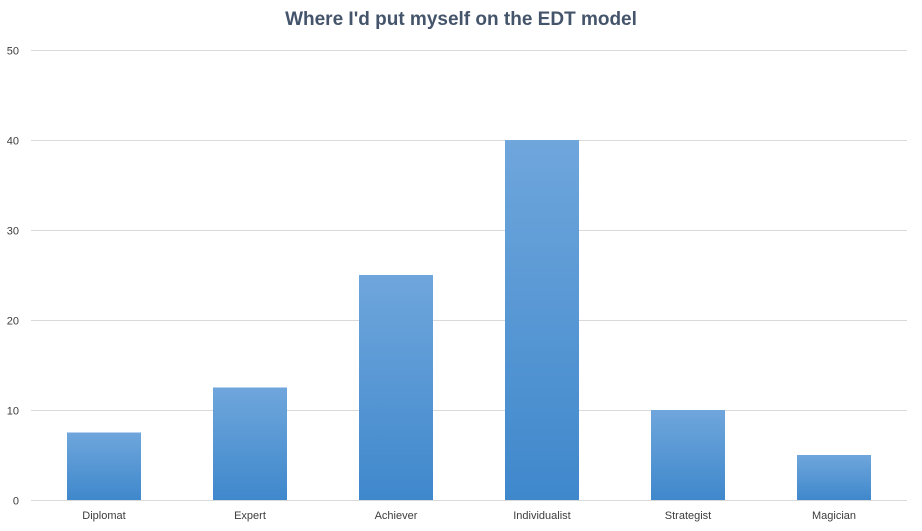 The height and width of the screenshot is (531, 922). I want to click on bar-individualist, so click(542, 320).